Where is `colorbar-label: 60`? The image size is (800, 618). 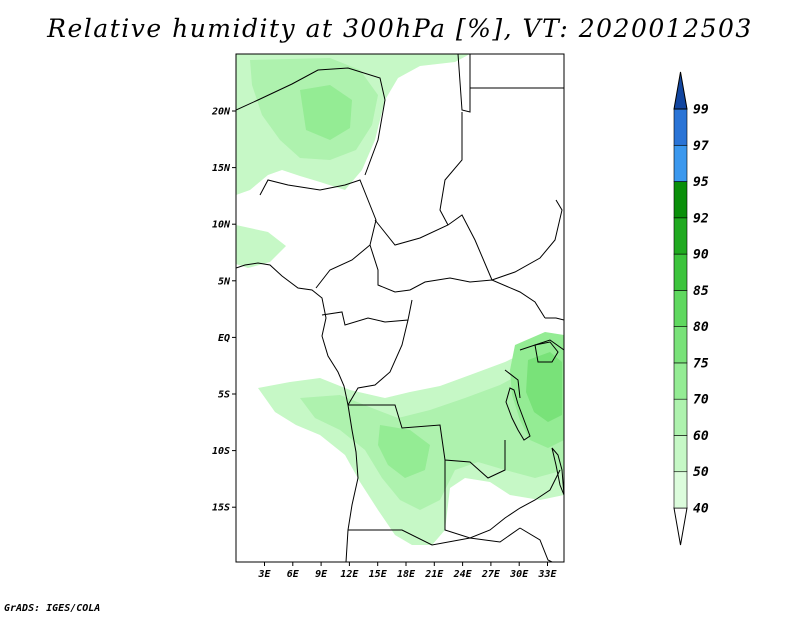
colorbar-label: 60 is located at coordinates (701, 436).